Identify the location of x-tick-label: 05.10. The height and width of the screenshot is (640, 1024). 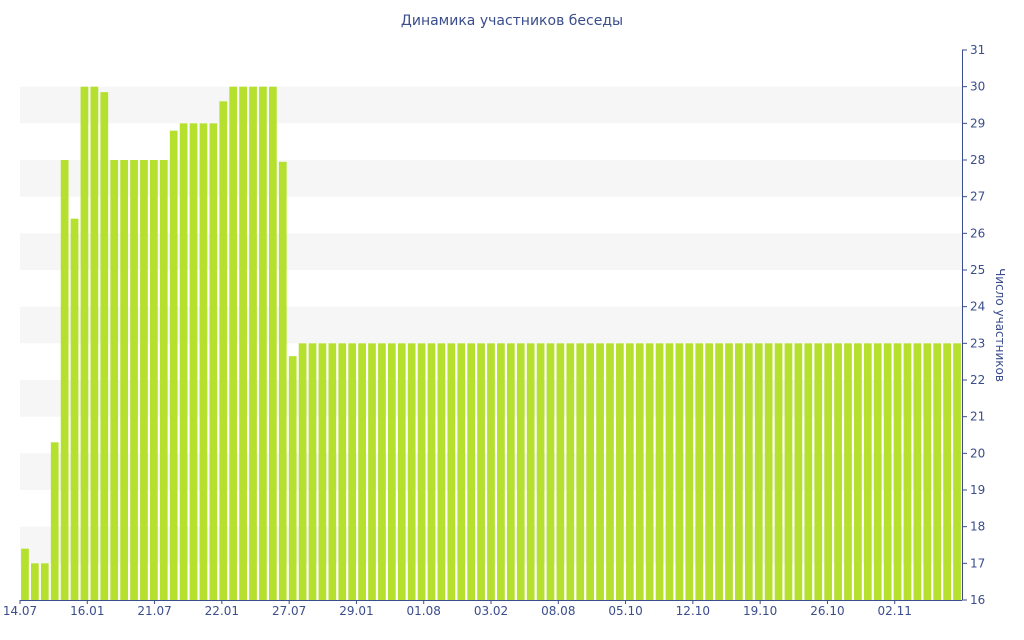
(625, 611).